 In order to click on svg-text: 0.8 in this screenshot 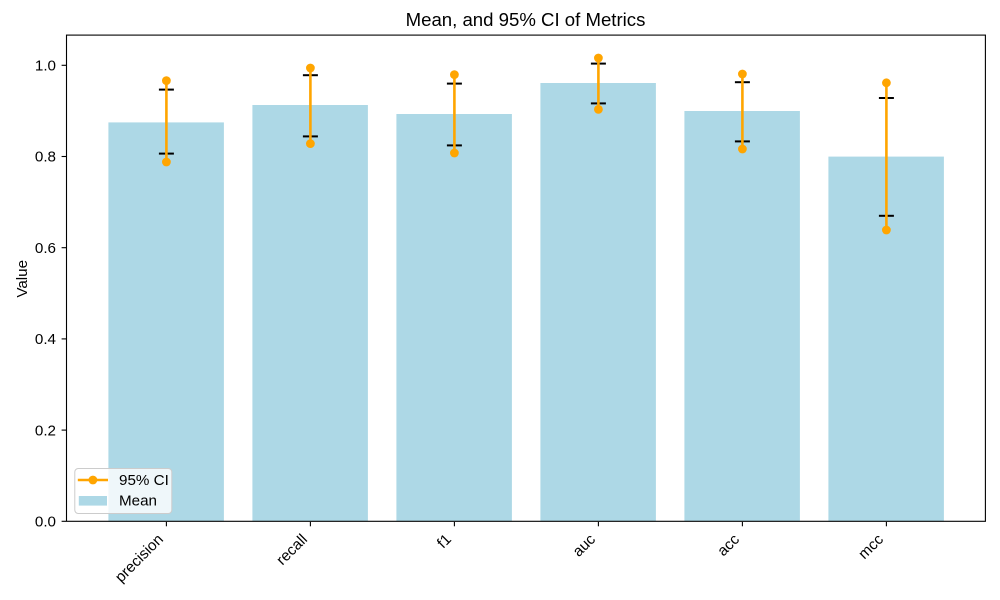, I will do `click(45, 157)`.